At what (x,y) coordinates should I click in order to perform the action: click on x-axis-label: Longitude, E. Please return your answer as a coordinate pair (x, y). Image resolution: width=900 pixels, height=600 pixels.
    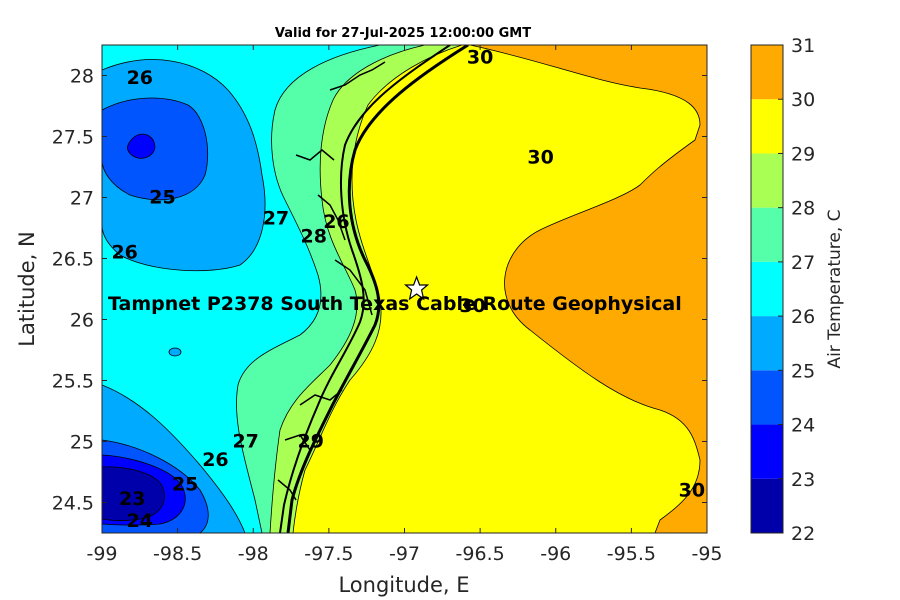
    Looking at the image, I should click on (403, 585).